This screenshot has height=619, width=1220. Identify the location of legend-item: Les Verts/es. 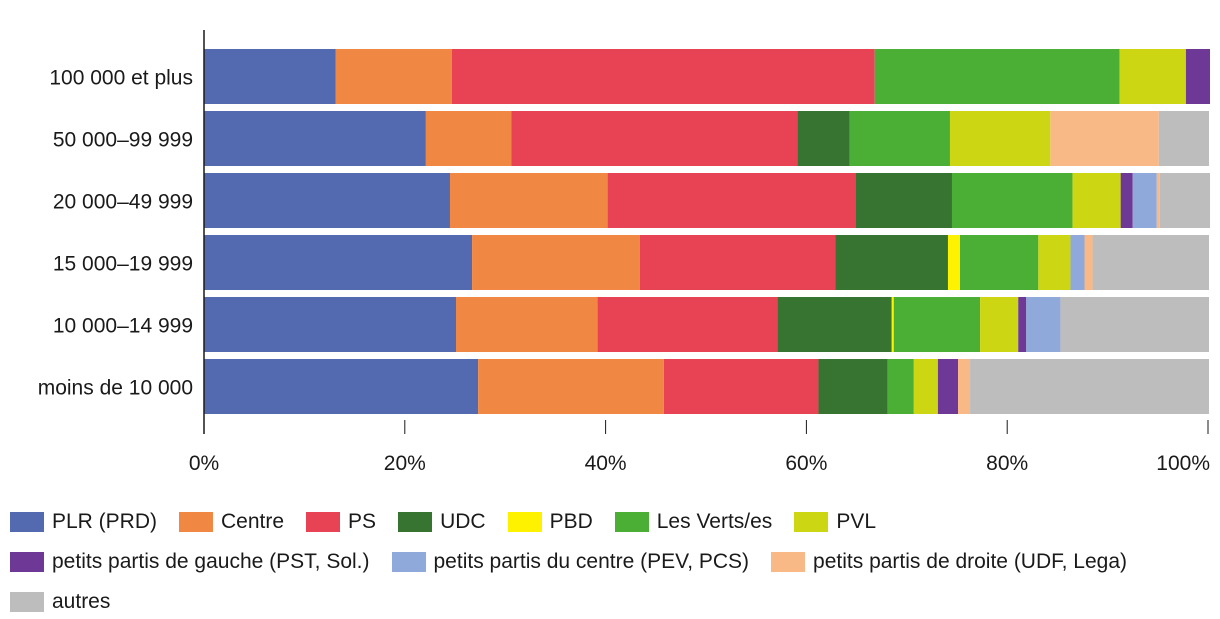
(693, 522).